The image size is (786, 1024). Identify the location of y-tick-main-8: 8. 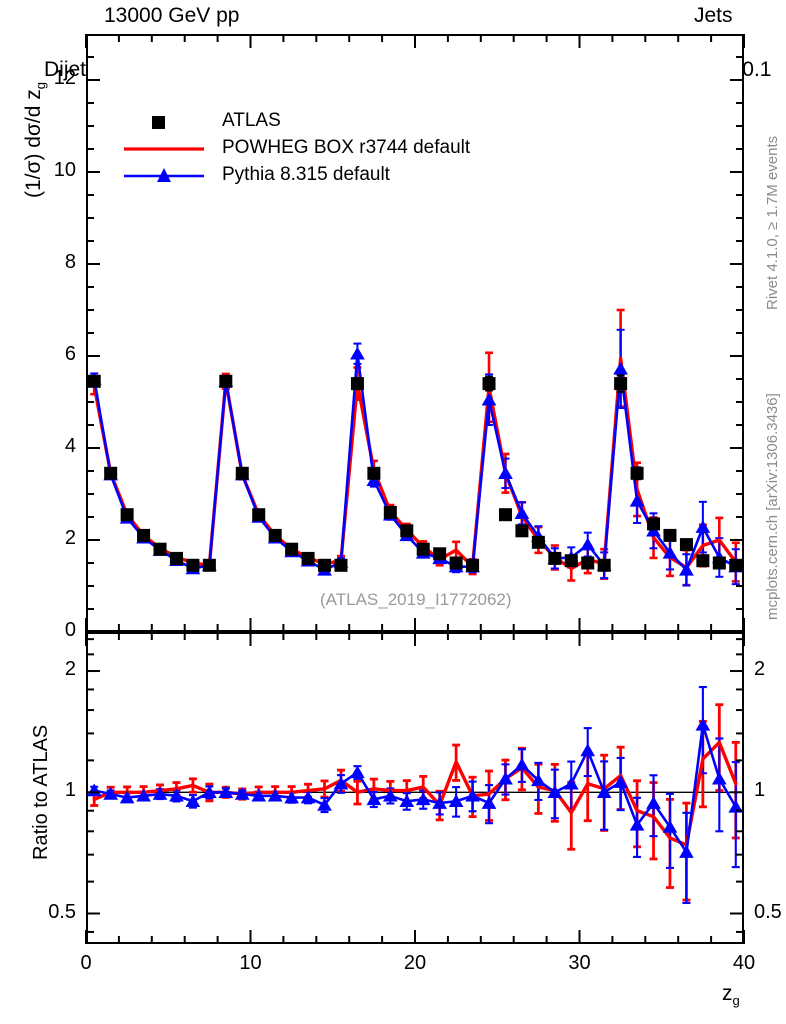
(70, 262).